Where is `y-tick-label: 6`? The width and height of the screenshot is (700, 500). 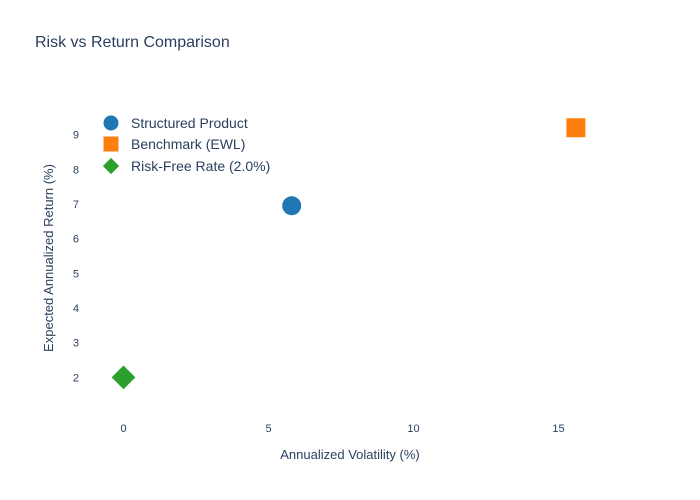 y-tick-label: 6 is located at coordinates (76, 240).